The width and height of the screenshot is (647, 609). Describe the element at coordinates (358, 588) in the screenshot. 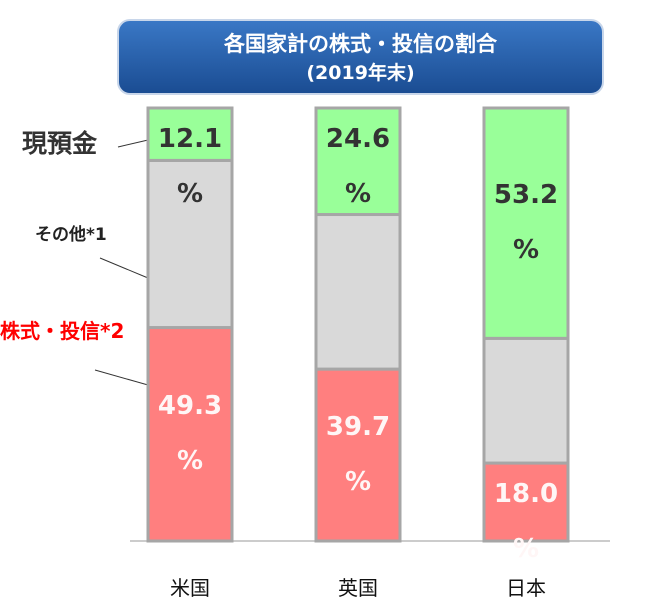

I see `x-tick-label: 英国` at that location.